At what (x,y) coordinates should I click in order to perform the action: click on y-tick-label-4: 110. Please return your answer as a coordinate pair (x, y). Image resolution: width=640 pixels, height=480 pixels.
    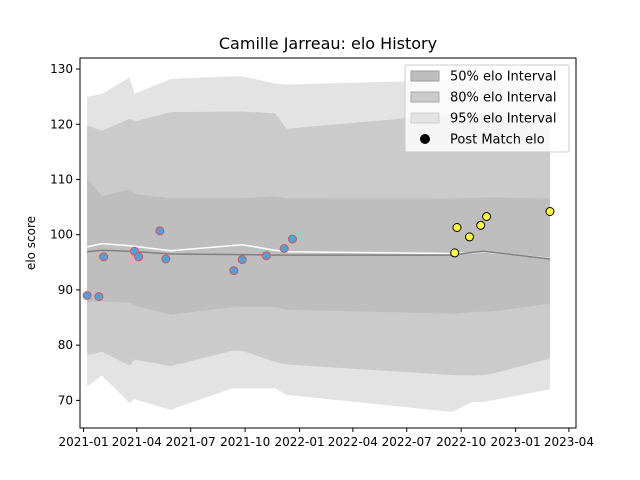
    Looking at the image, I should click on (61, 179).